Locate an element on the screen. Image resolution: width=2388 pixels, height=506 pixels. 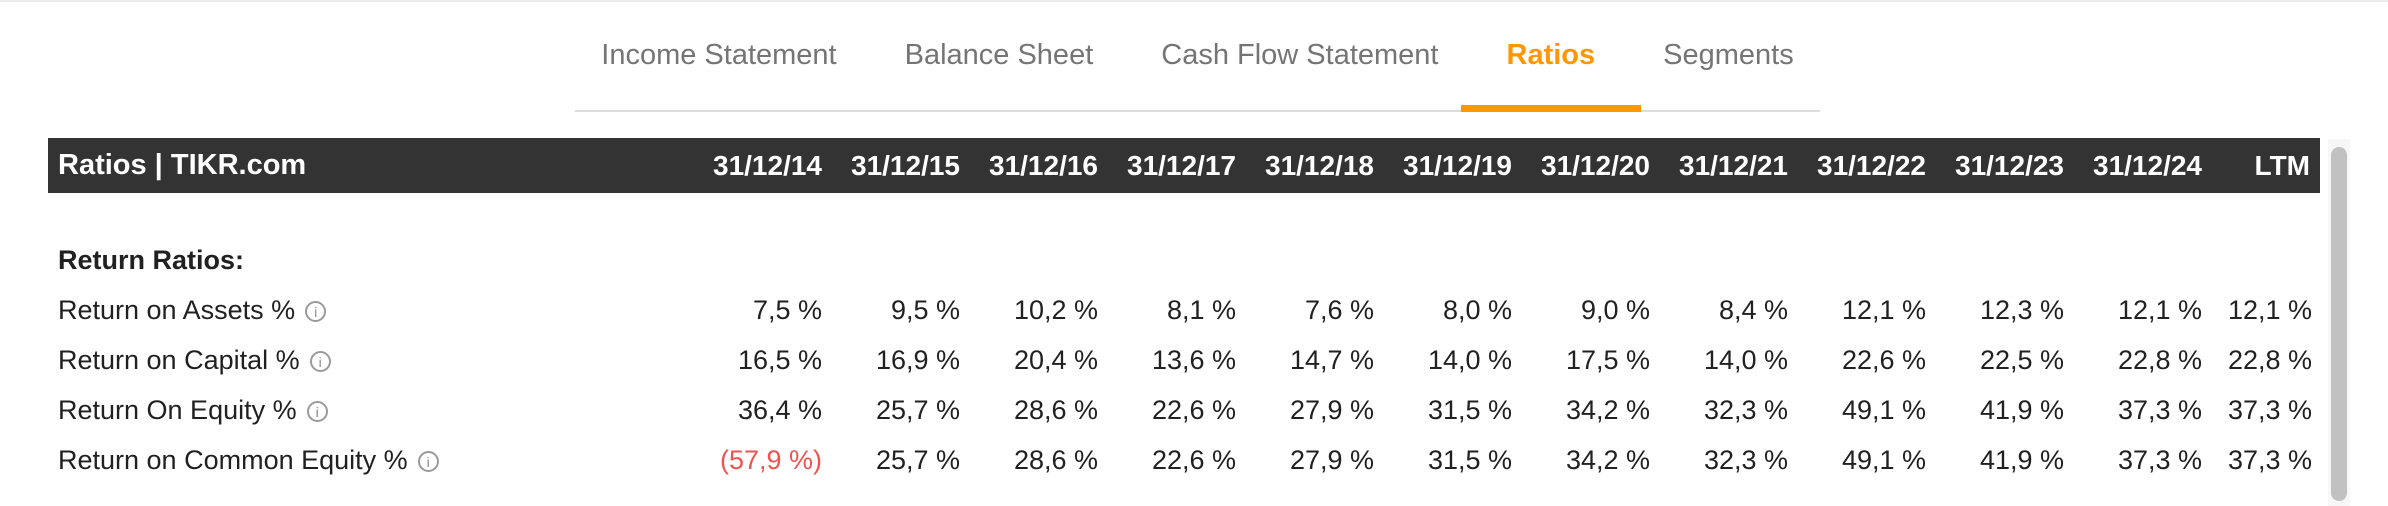
value-cell: 36,4 % is located at coordinates (779, 409).